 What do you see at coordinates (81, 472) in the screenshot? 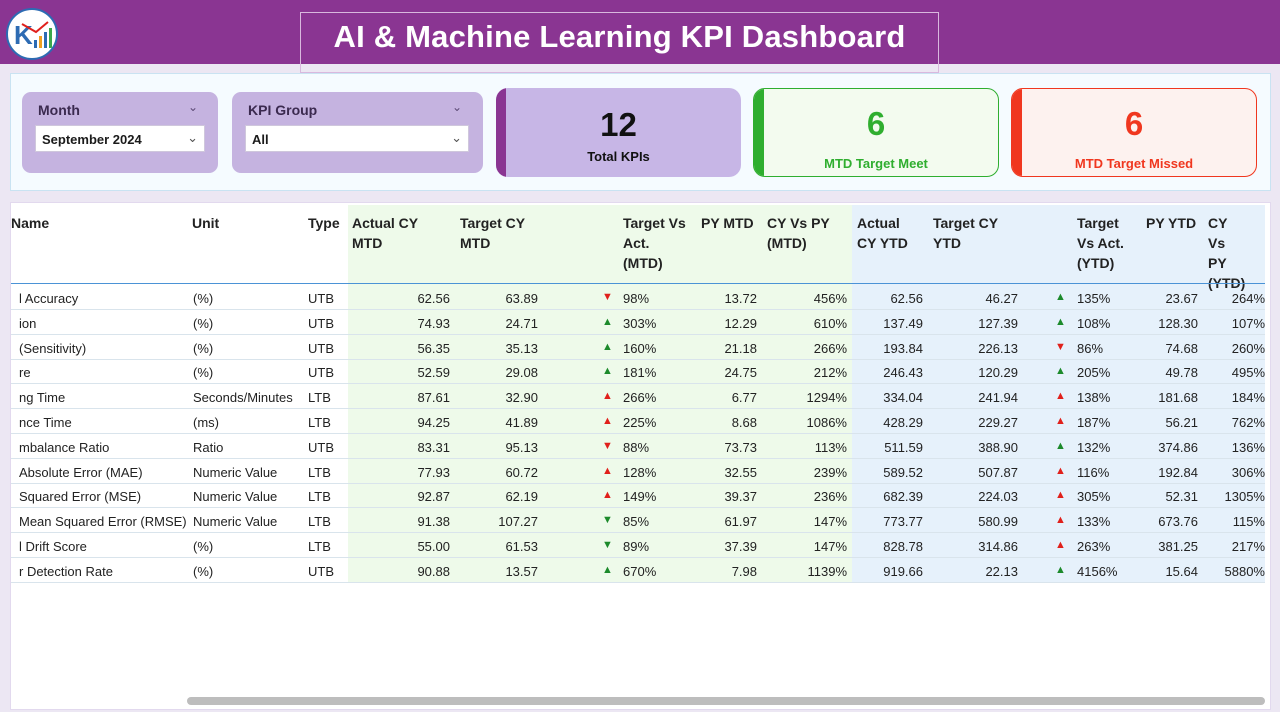
I see `cell-name: Absolute Error (MAE)` at bounding box center [81, 472].